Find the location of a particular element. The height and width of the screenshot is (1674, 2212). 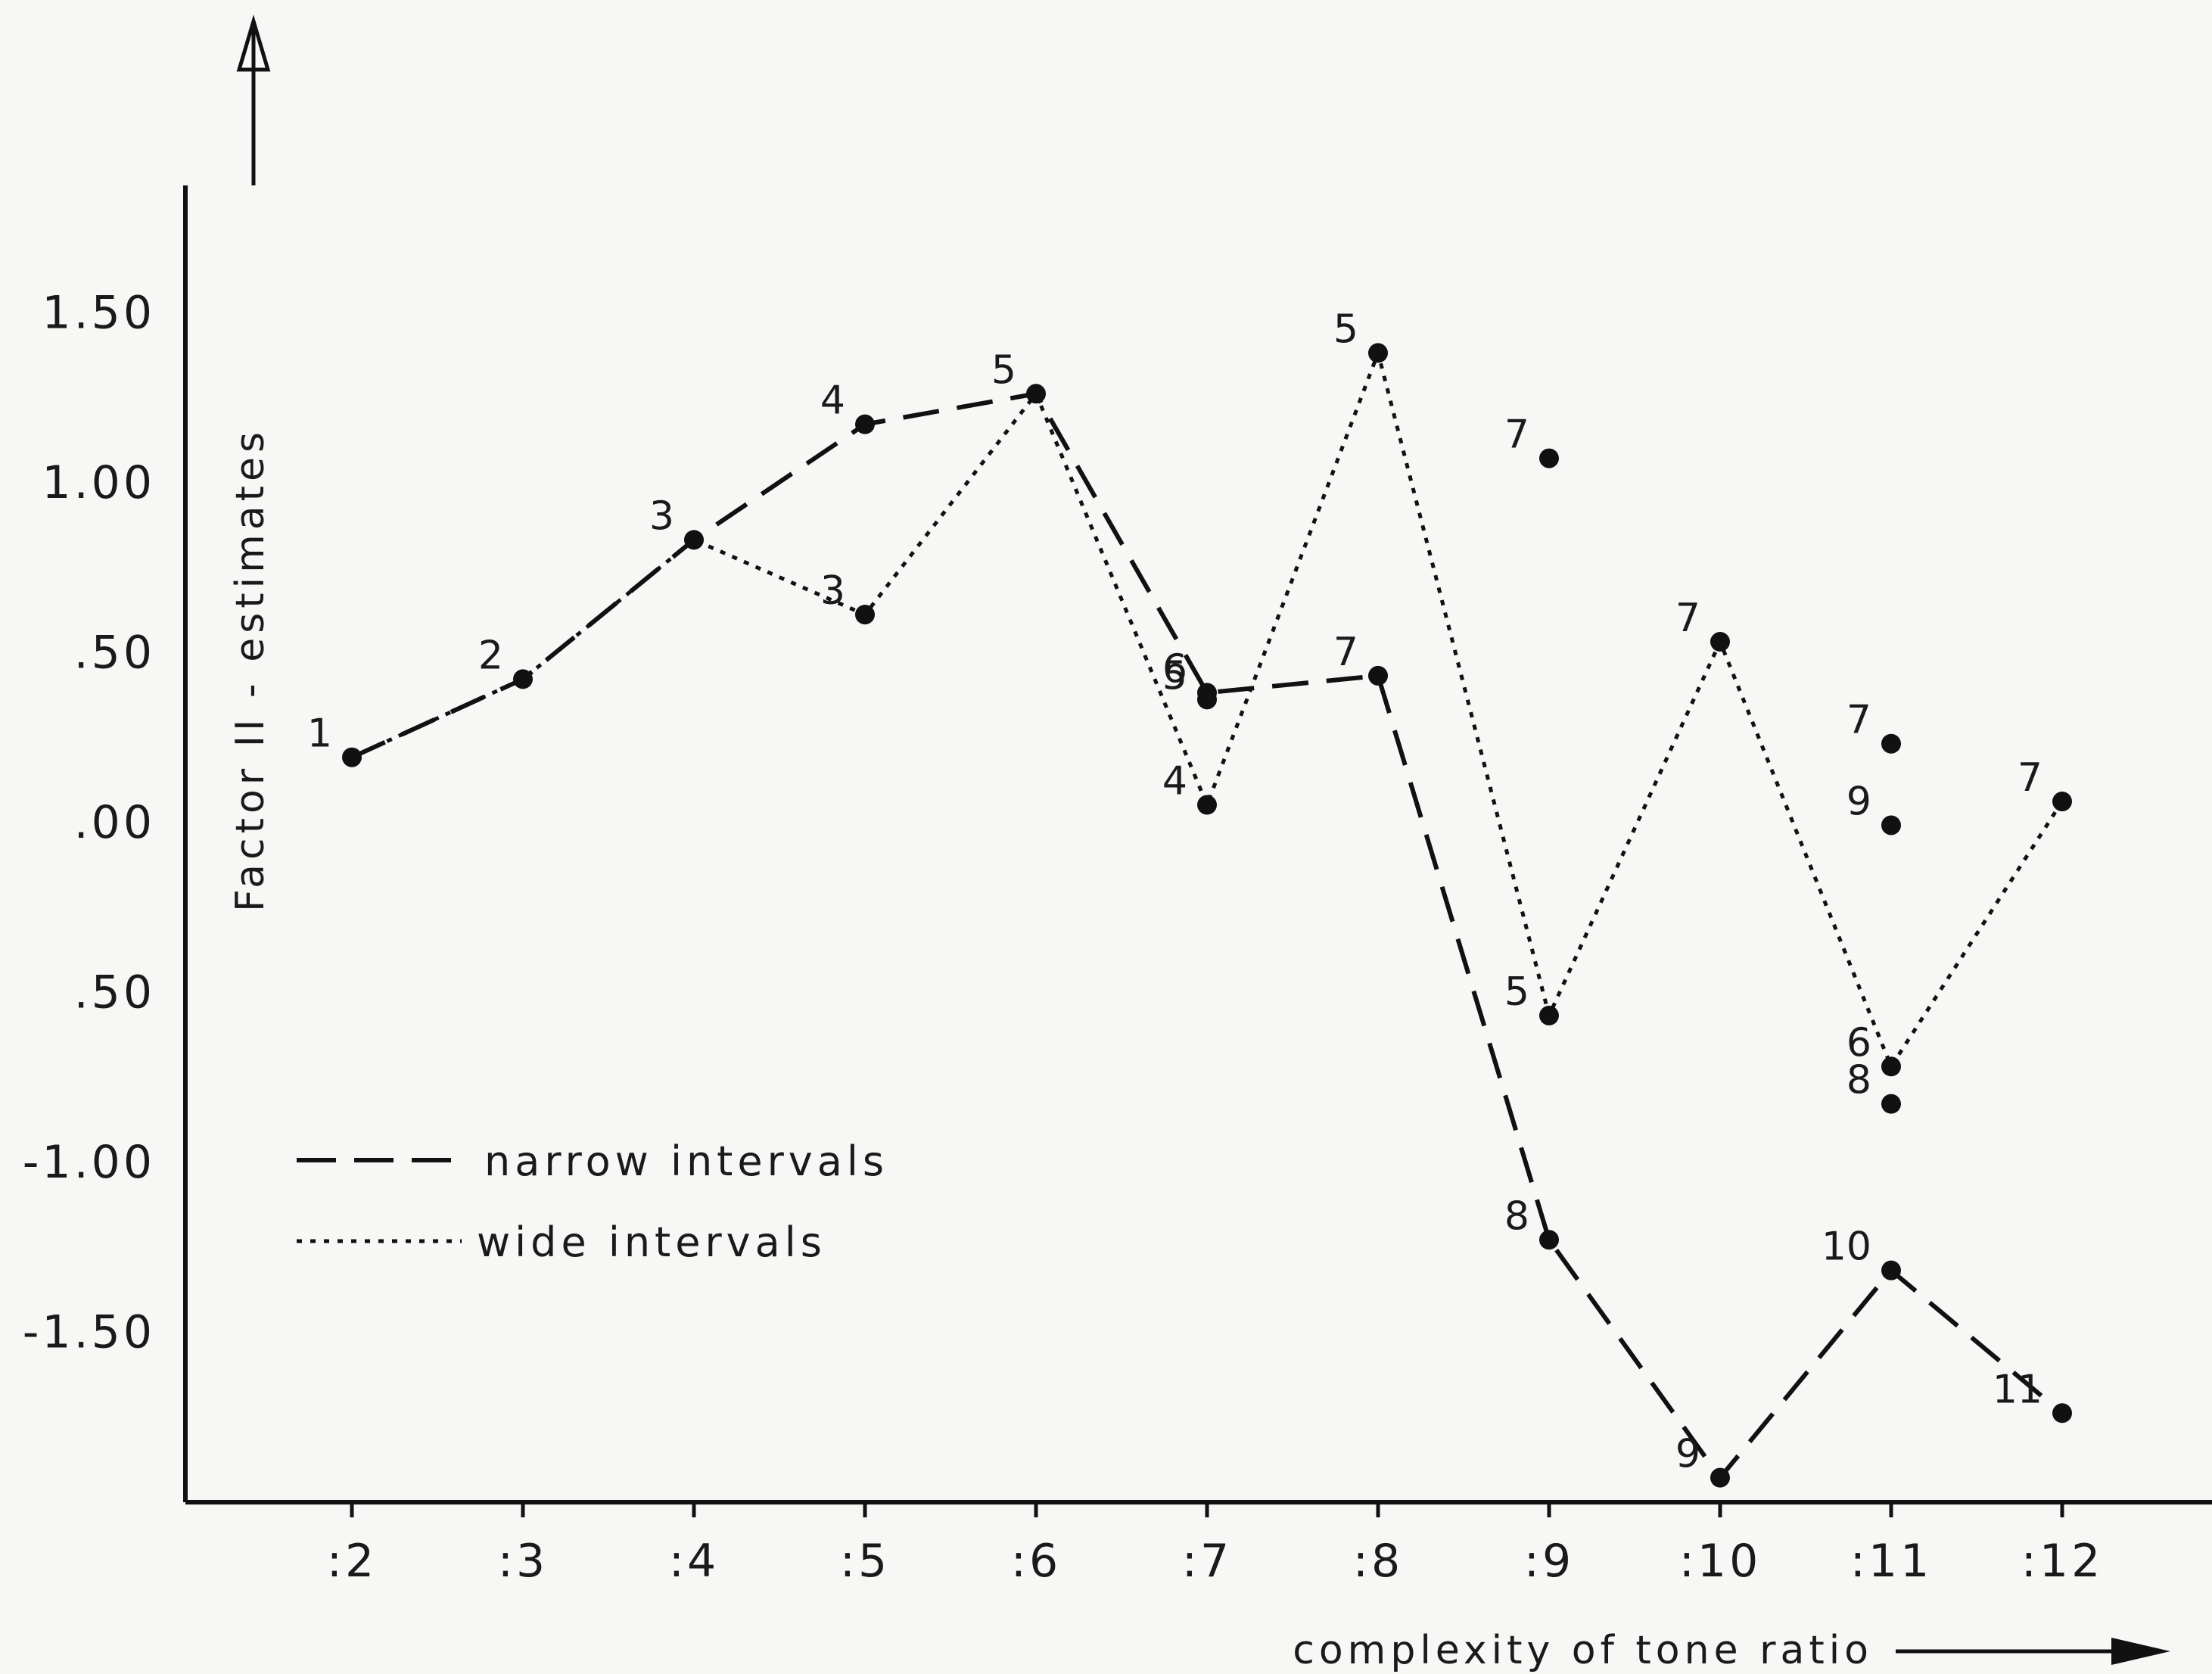

data-label: 11 is located at coordinates (2017, 1389).